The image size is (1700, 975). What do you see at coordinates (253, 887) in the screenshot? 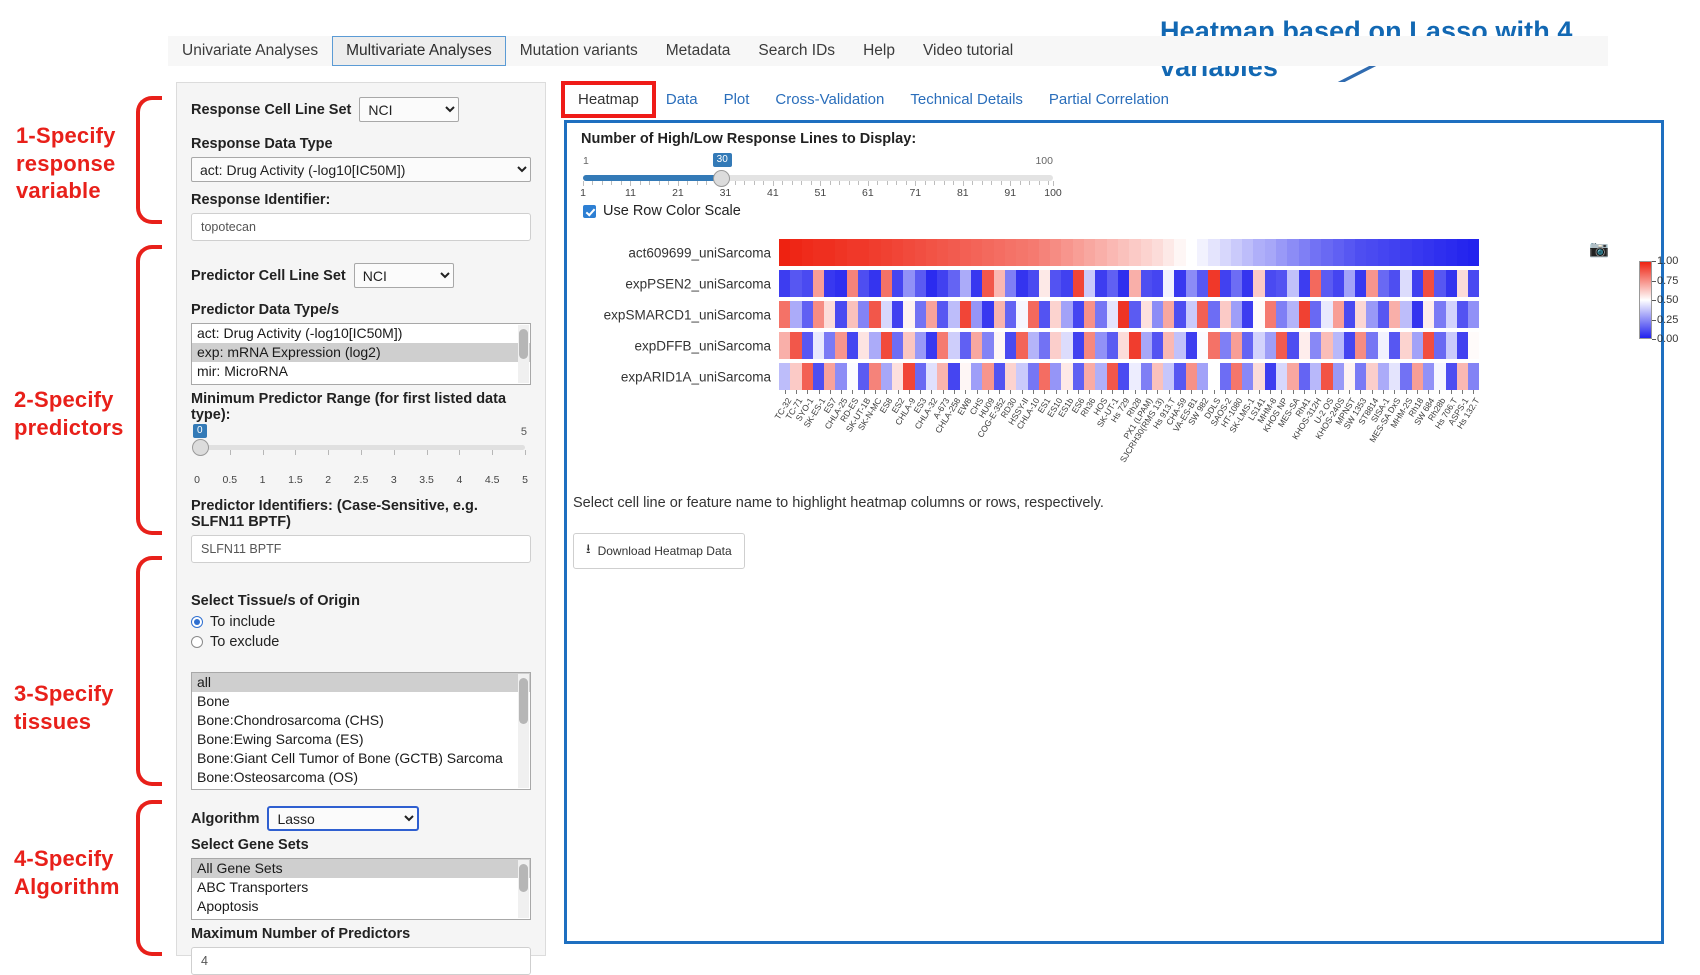
I see `gene-set-option: ABC Transporters` at bounding box center [253, 887].